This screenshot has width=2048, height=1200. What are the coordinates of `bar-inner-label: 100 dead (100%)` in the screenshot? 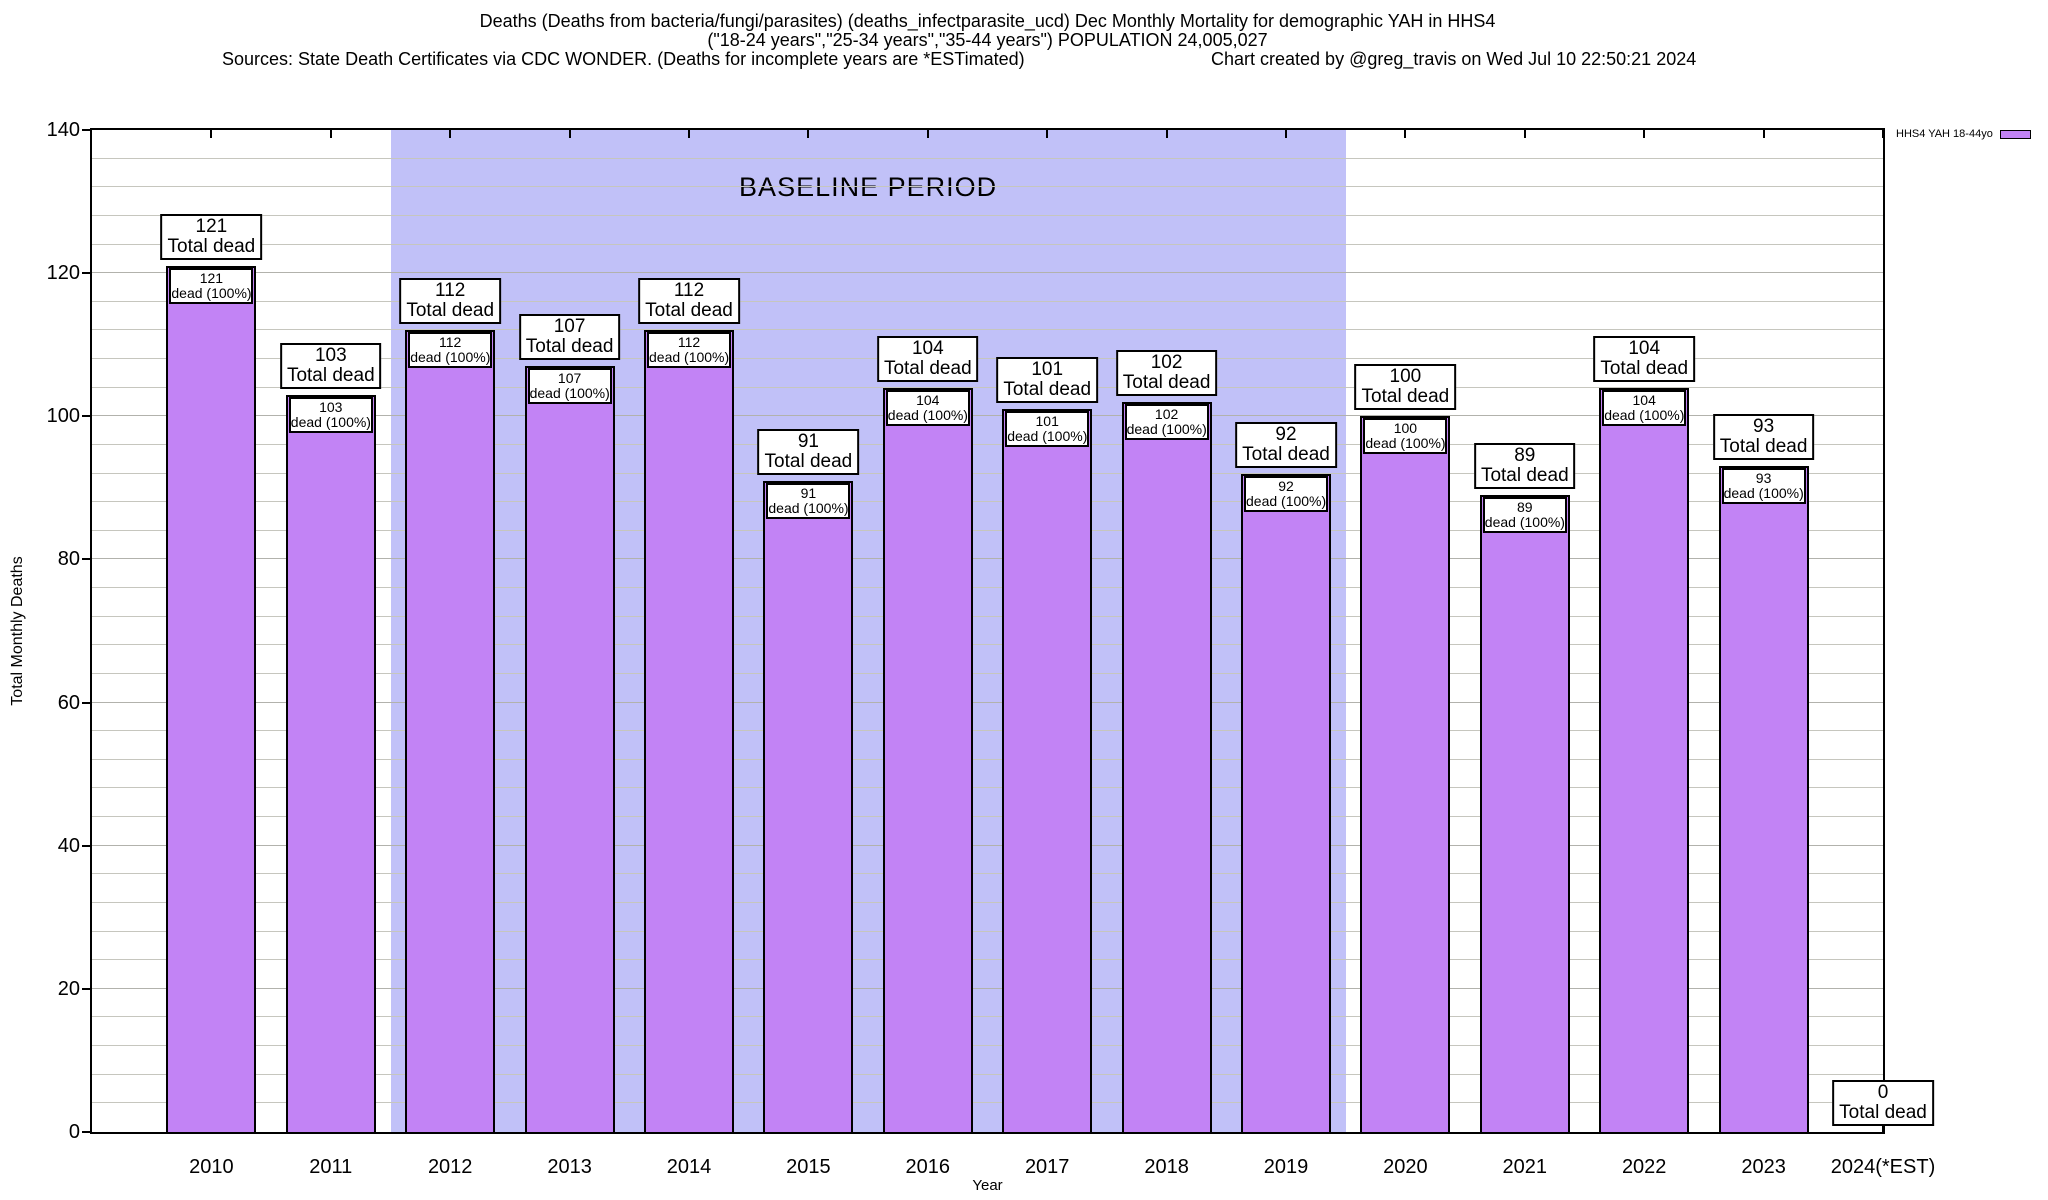 It's located at (1405, 436).